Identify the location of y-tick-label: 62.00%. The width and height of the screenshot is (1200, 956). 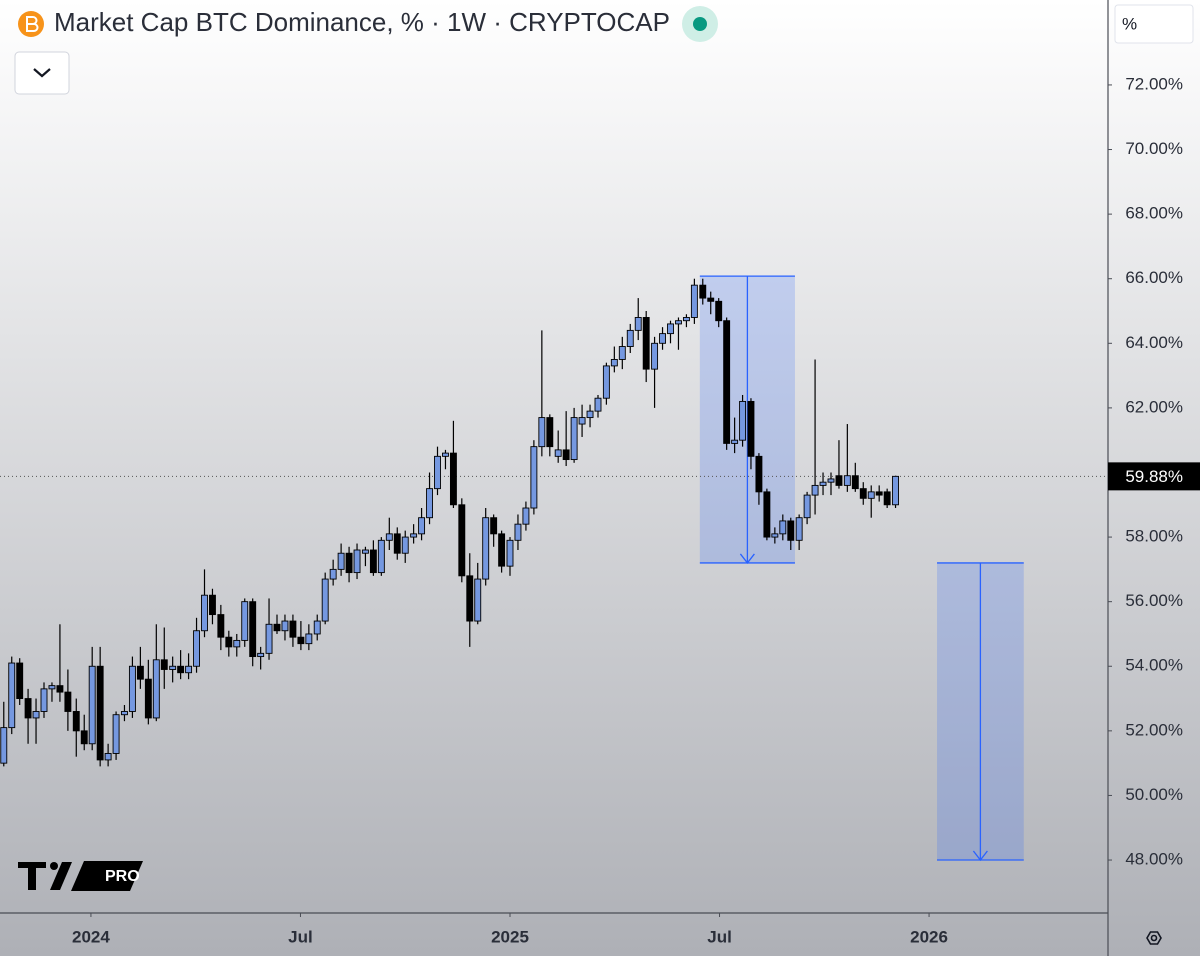
(1154, 406).